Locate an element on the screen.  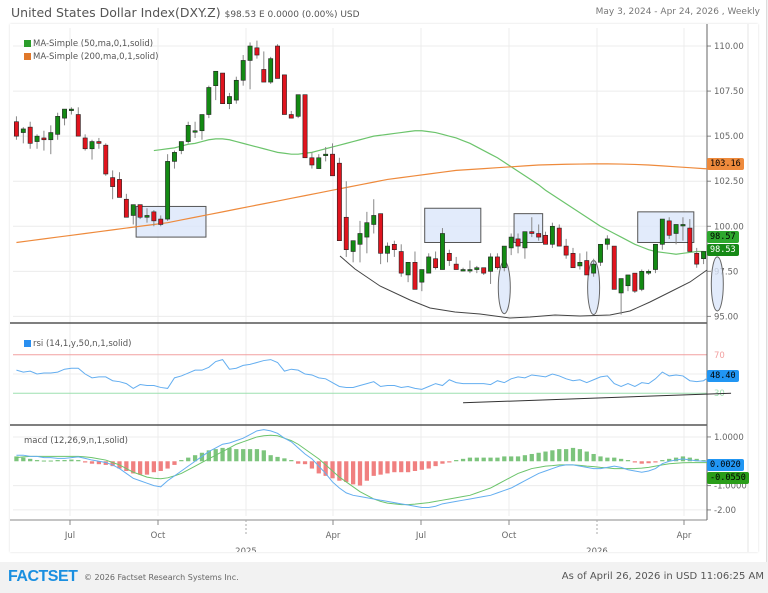
quote-summary: $98.53 E 0.0000 (0.00%) USD is located at coordinates (292, 15).